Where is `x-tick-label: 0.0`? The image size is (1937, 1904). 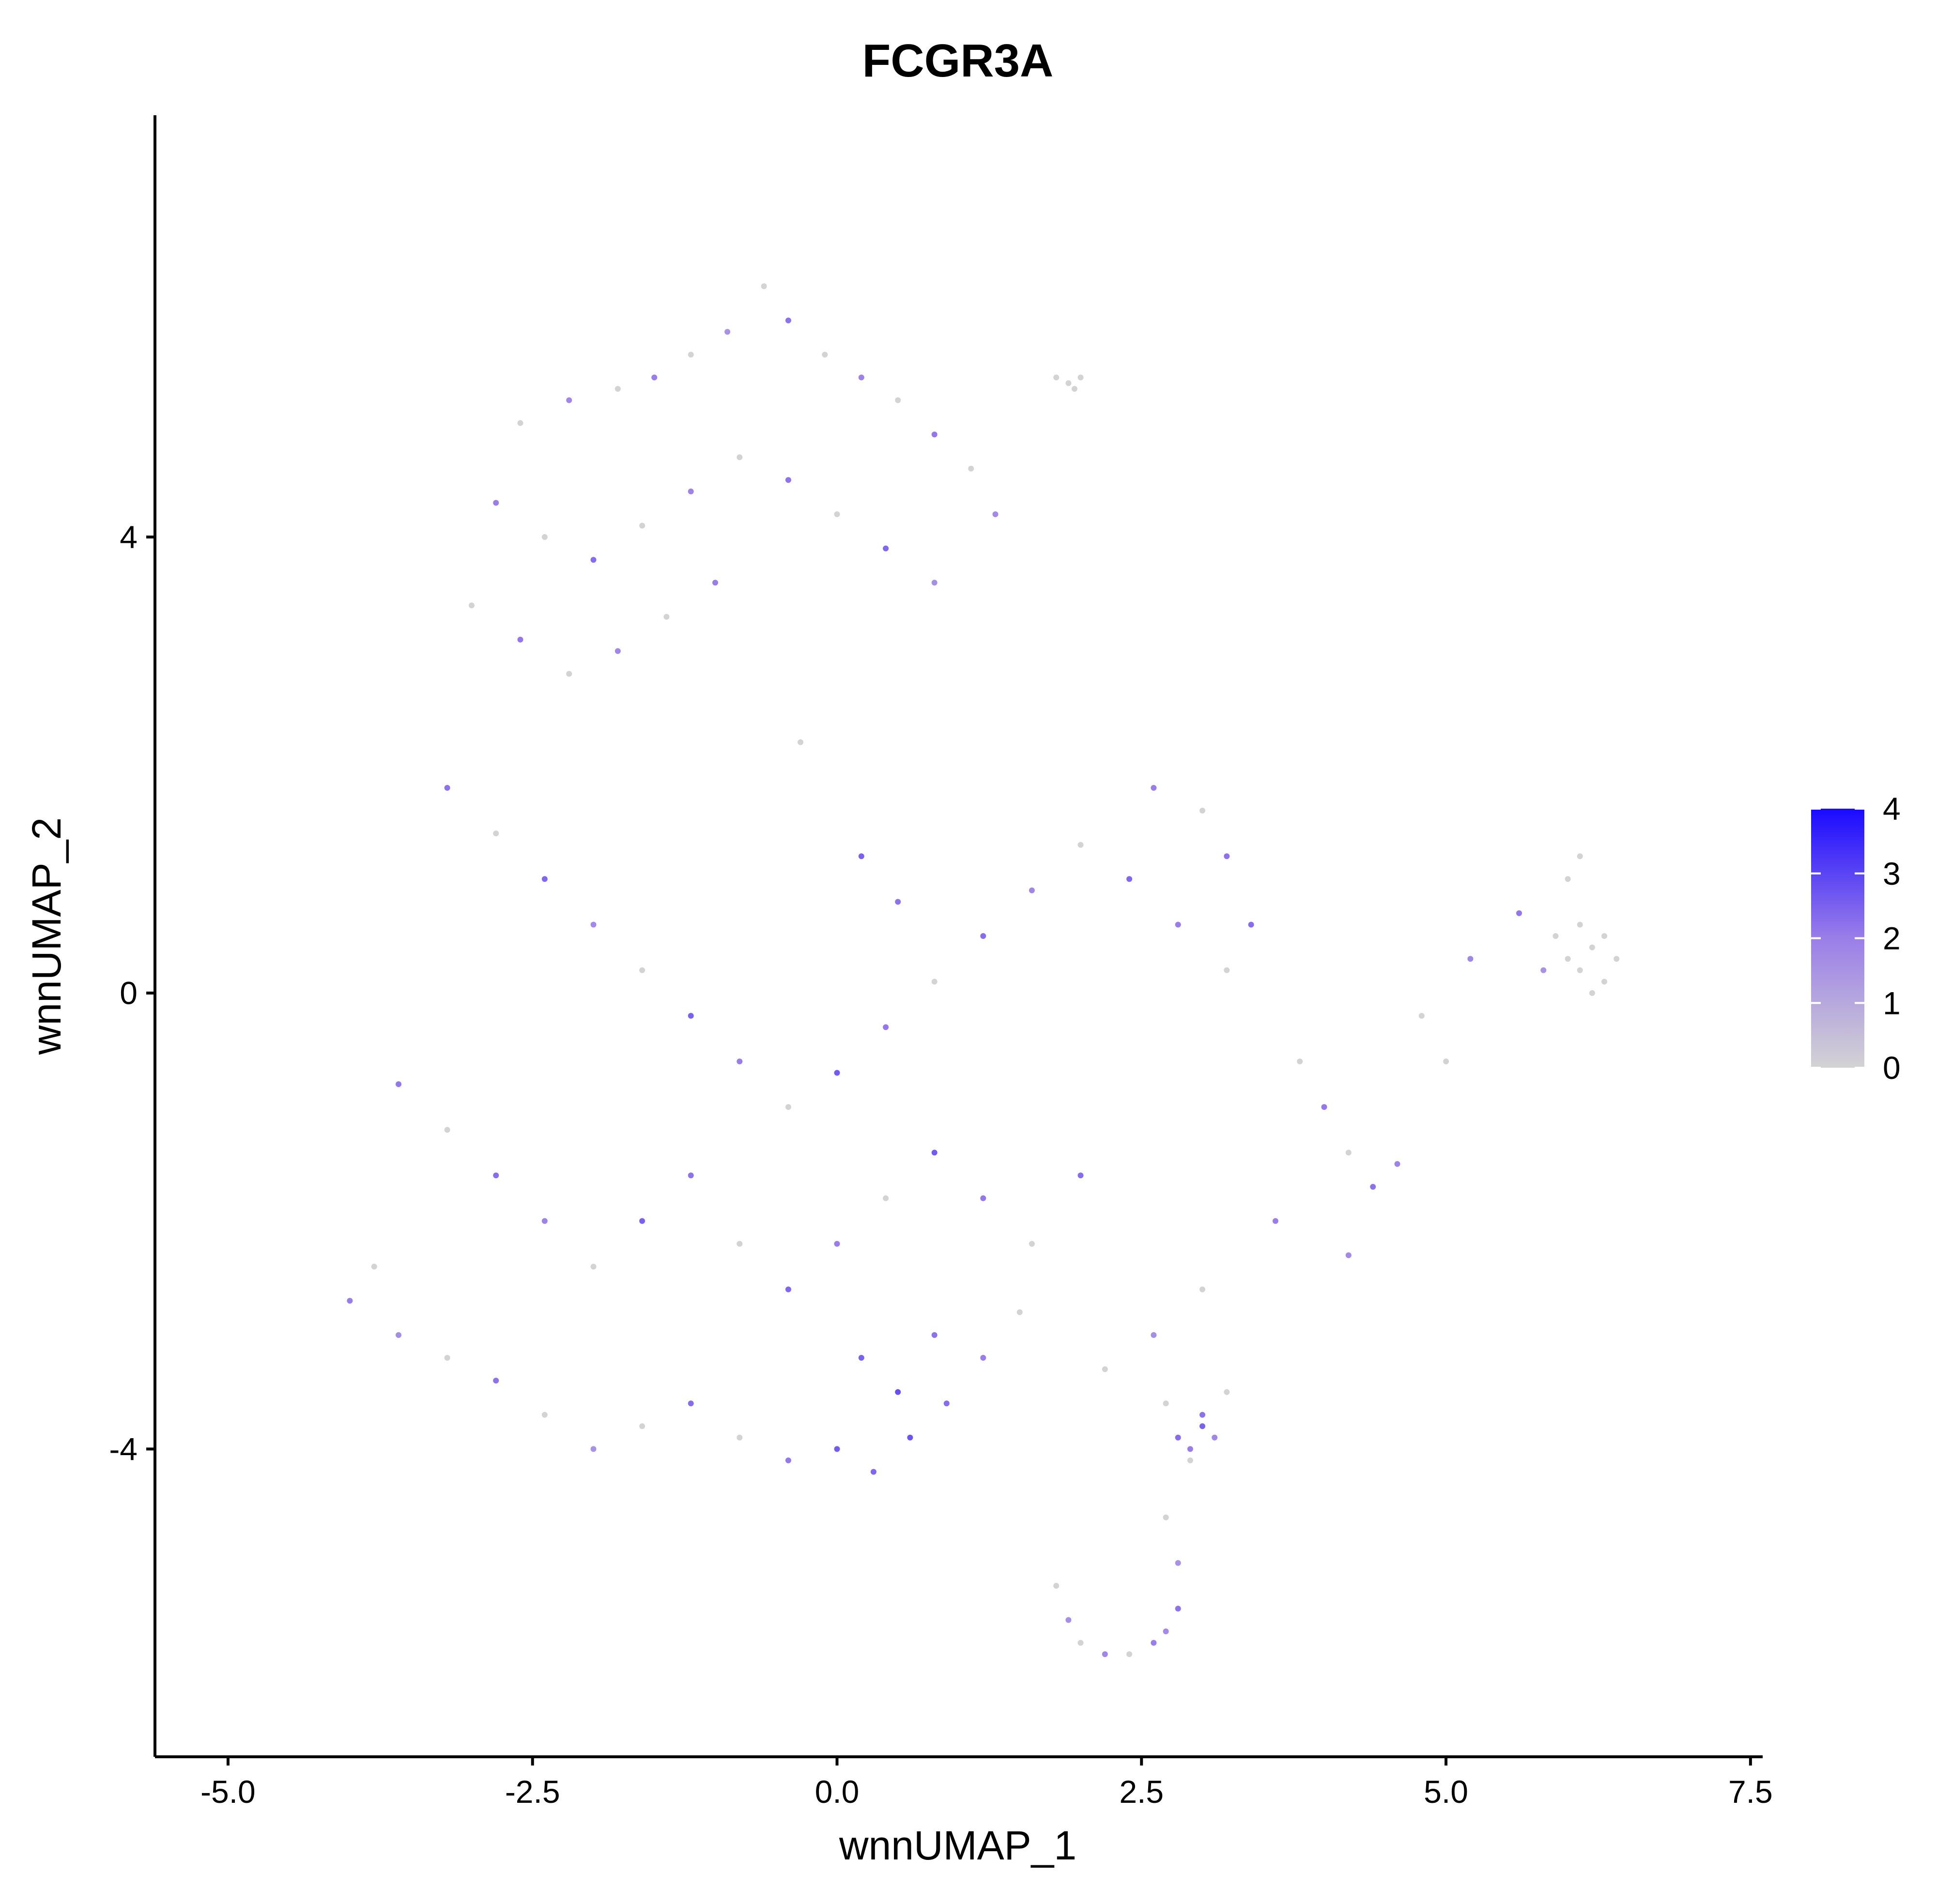
x-tick-label: 0.0 is located at coordinates (838, 1792).